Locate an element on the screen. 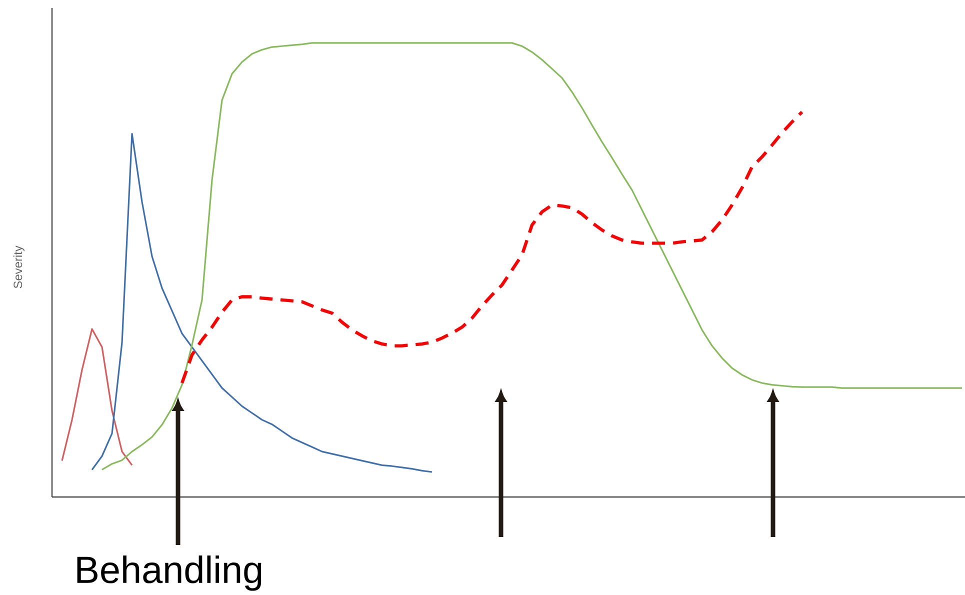 Image resolution: width=965 pixels, height=595 pixels. y-axis-title: Severity is located at coordinates (18, 267).